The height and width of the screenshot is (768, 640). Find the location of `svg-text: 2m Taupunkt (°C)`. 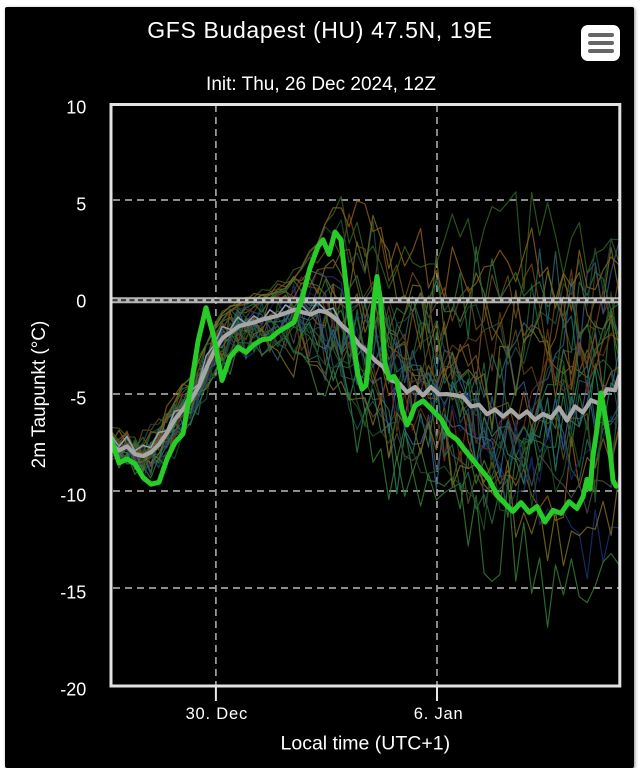

svg-text: 2m Taupunkt (°C) is located at coordinates (39, 395).